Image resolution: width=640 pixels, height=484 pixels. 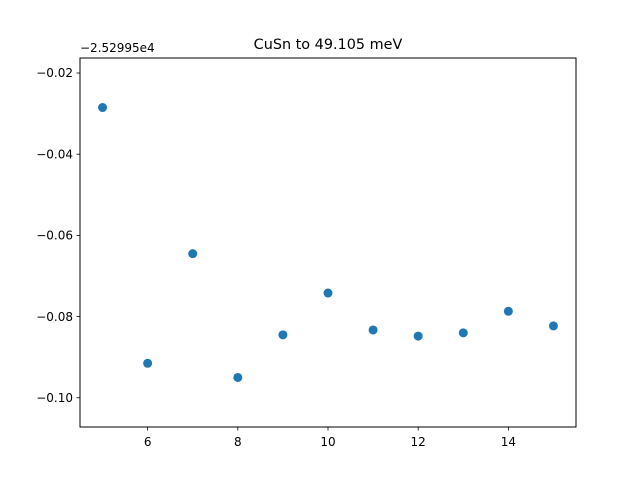 I want to click on x-tick-label: 6, so click(x=148, y=442).